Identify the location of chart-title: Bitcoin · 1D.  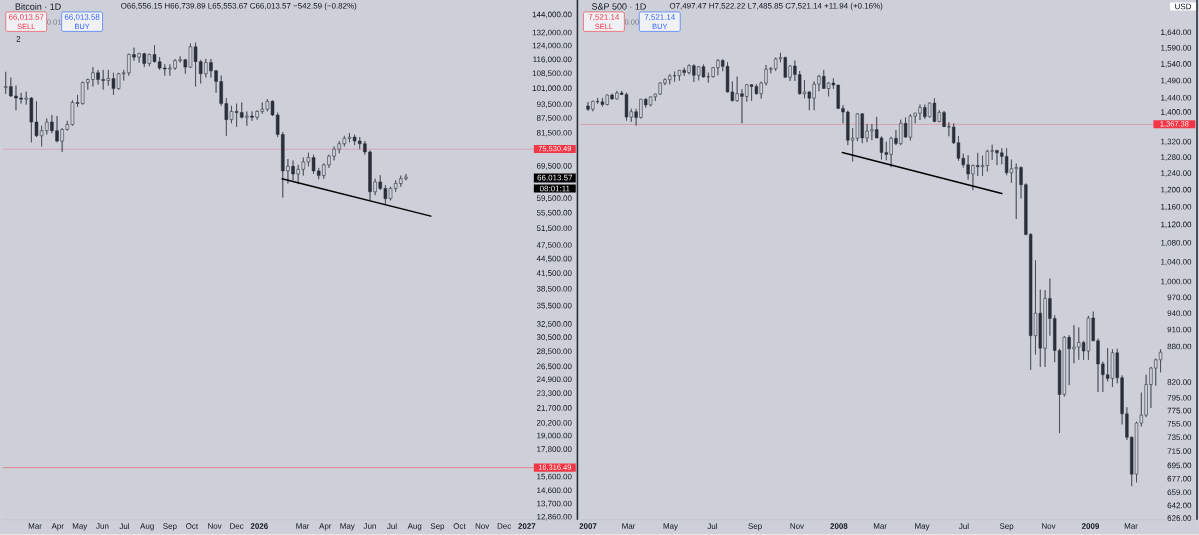
(38, 6).